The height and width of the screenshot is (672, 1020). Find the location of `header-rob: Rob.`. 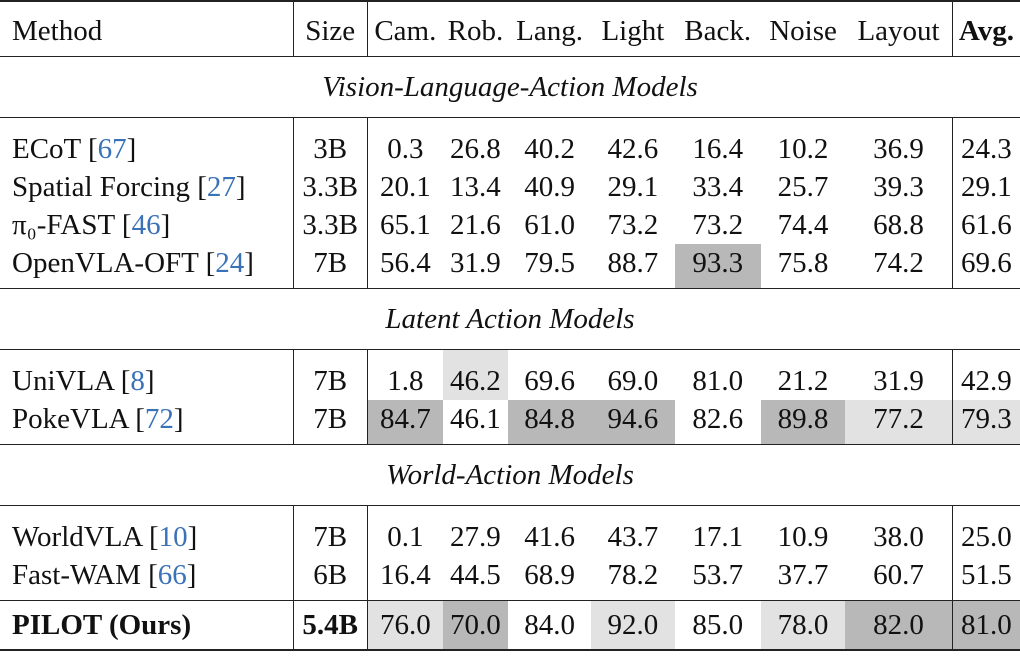

header-rob: Rob. is located at coordinates (475, 28).